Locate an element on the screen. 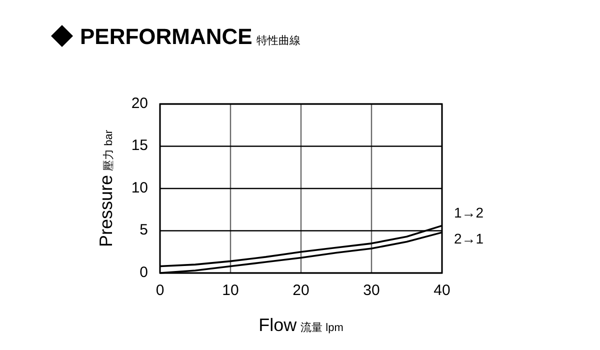 The image size is (600, 350). x-tick-label: 20 is located at coordinates (301, 290).